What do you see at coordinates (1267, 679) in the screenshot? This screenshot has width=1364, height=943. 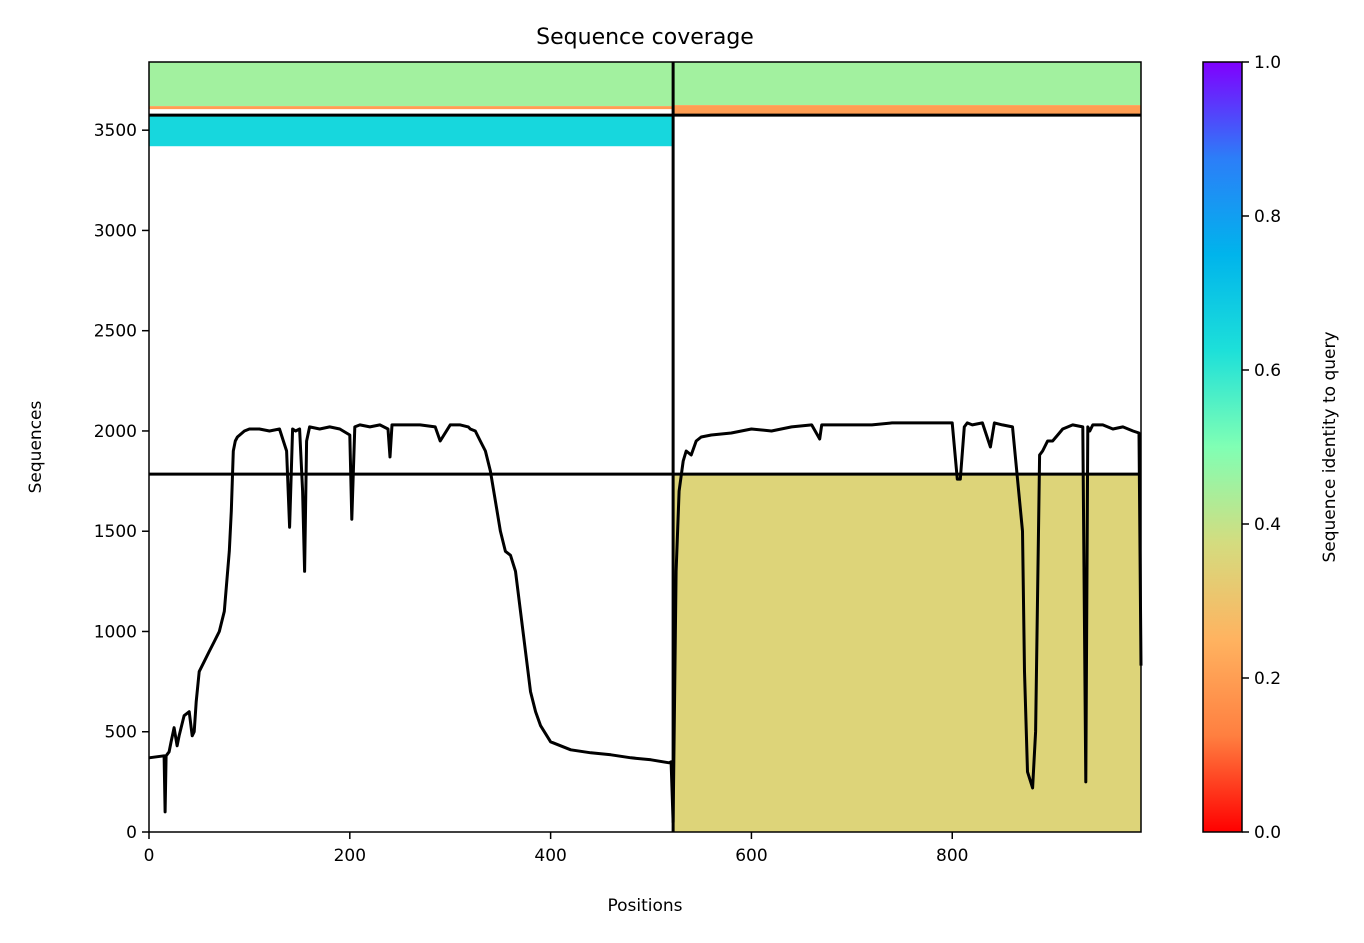 I see `colorbar-tick-label: 0.2` at bounding box center [1267, 679].